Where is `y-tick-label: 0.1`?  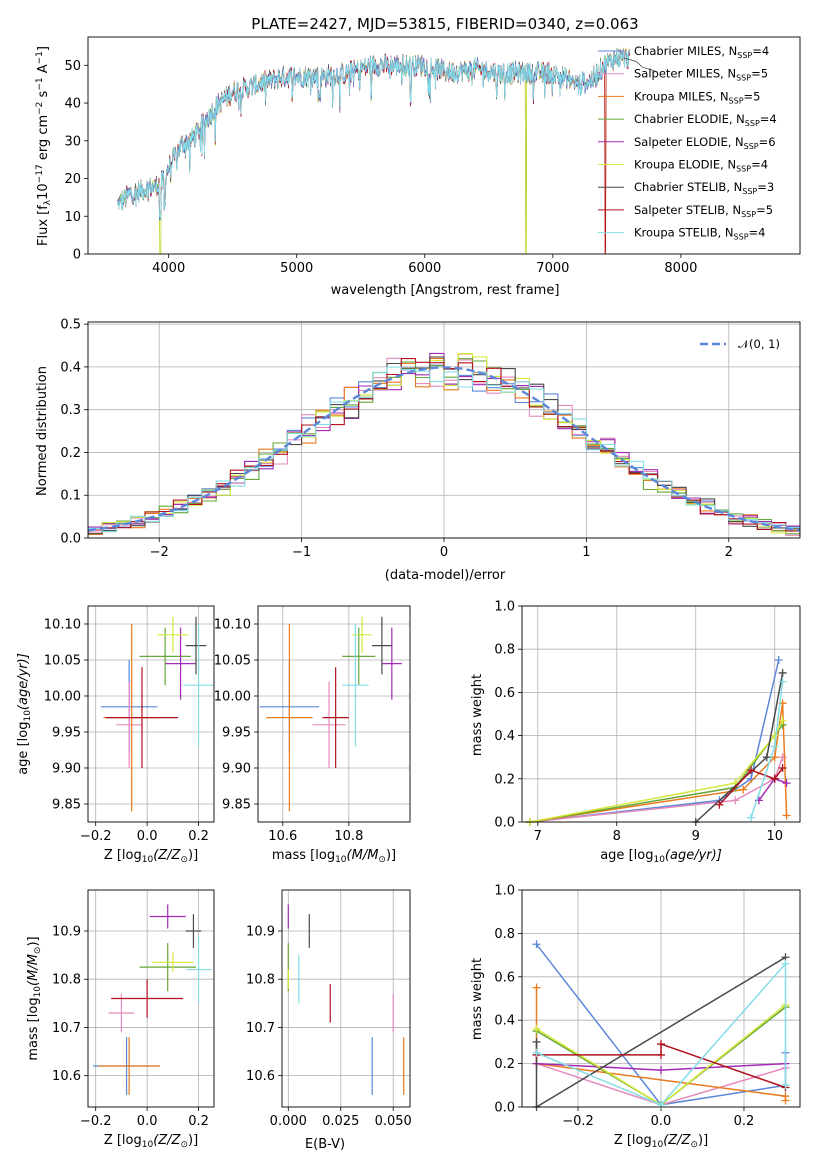 y-tick-label: 0.1 is located at coordinates (70, 496).